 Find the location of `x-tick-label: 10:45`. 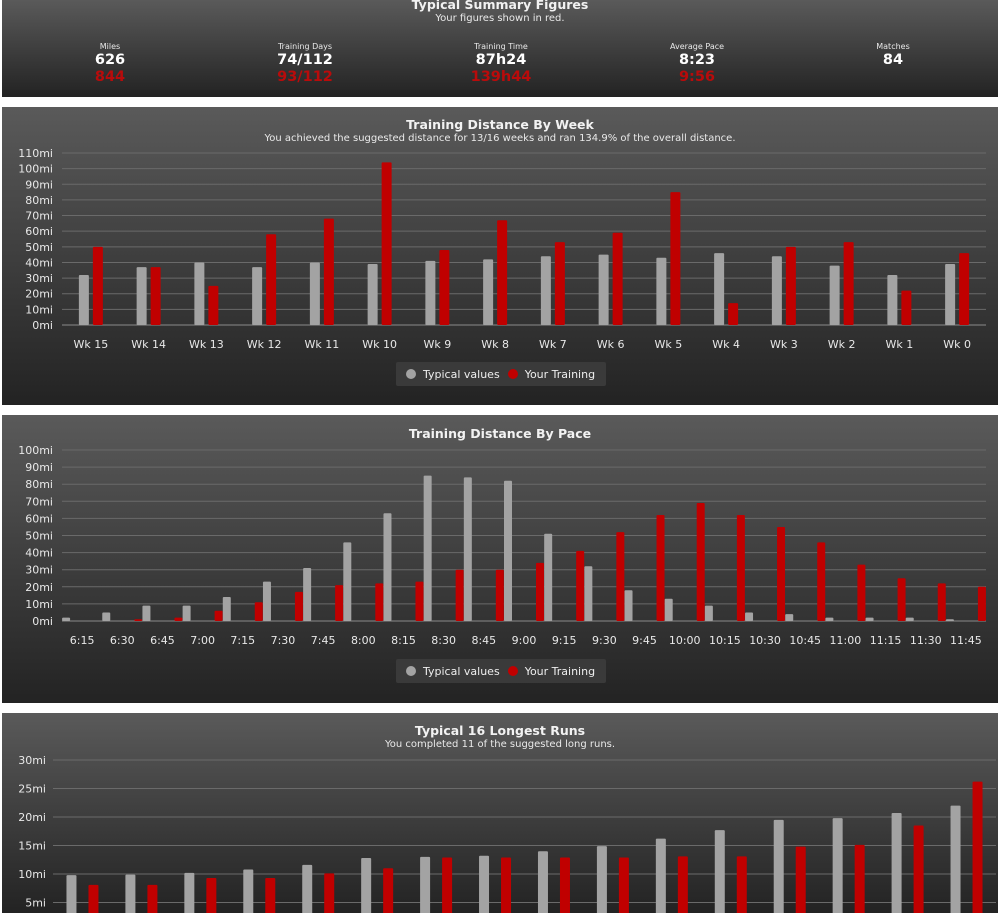

x-tick-label: 10:45 is located at coordinates (805, 640).